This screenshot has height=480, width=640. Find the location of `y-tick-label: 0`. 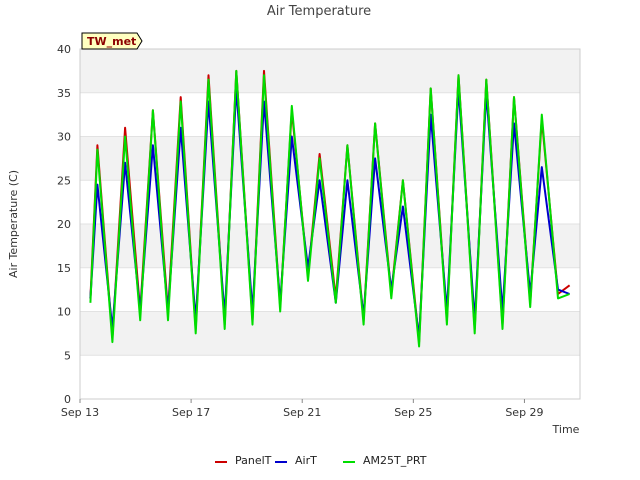

y-tick-label: 0 is located at coordinates (67, 399).